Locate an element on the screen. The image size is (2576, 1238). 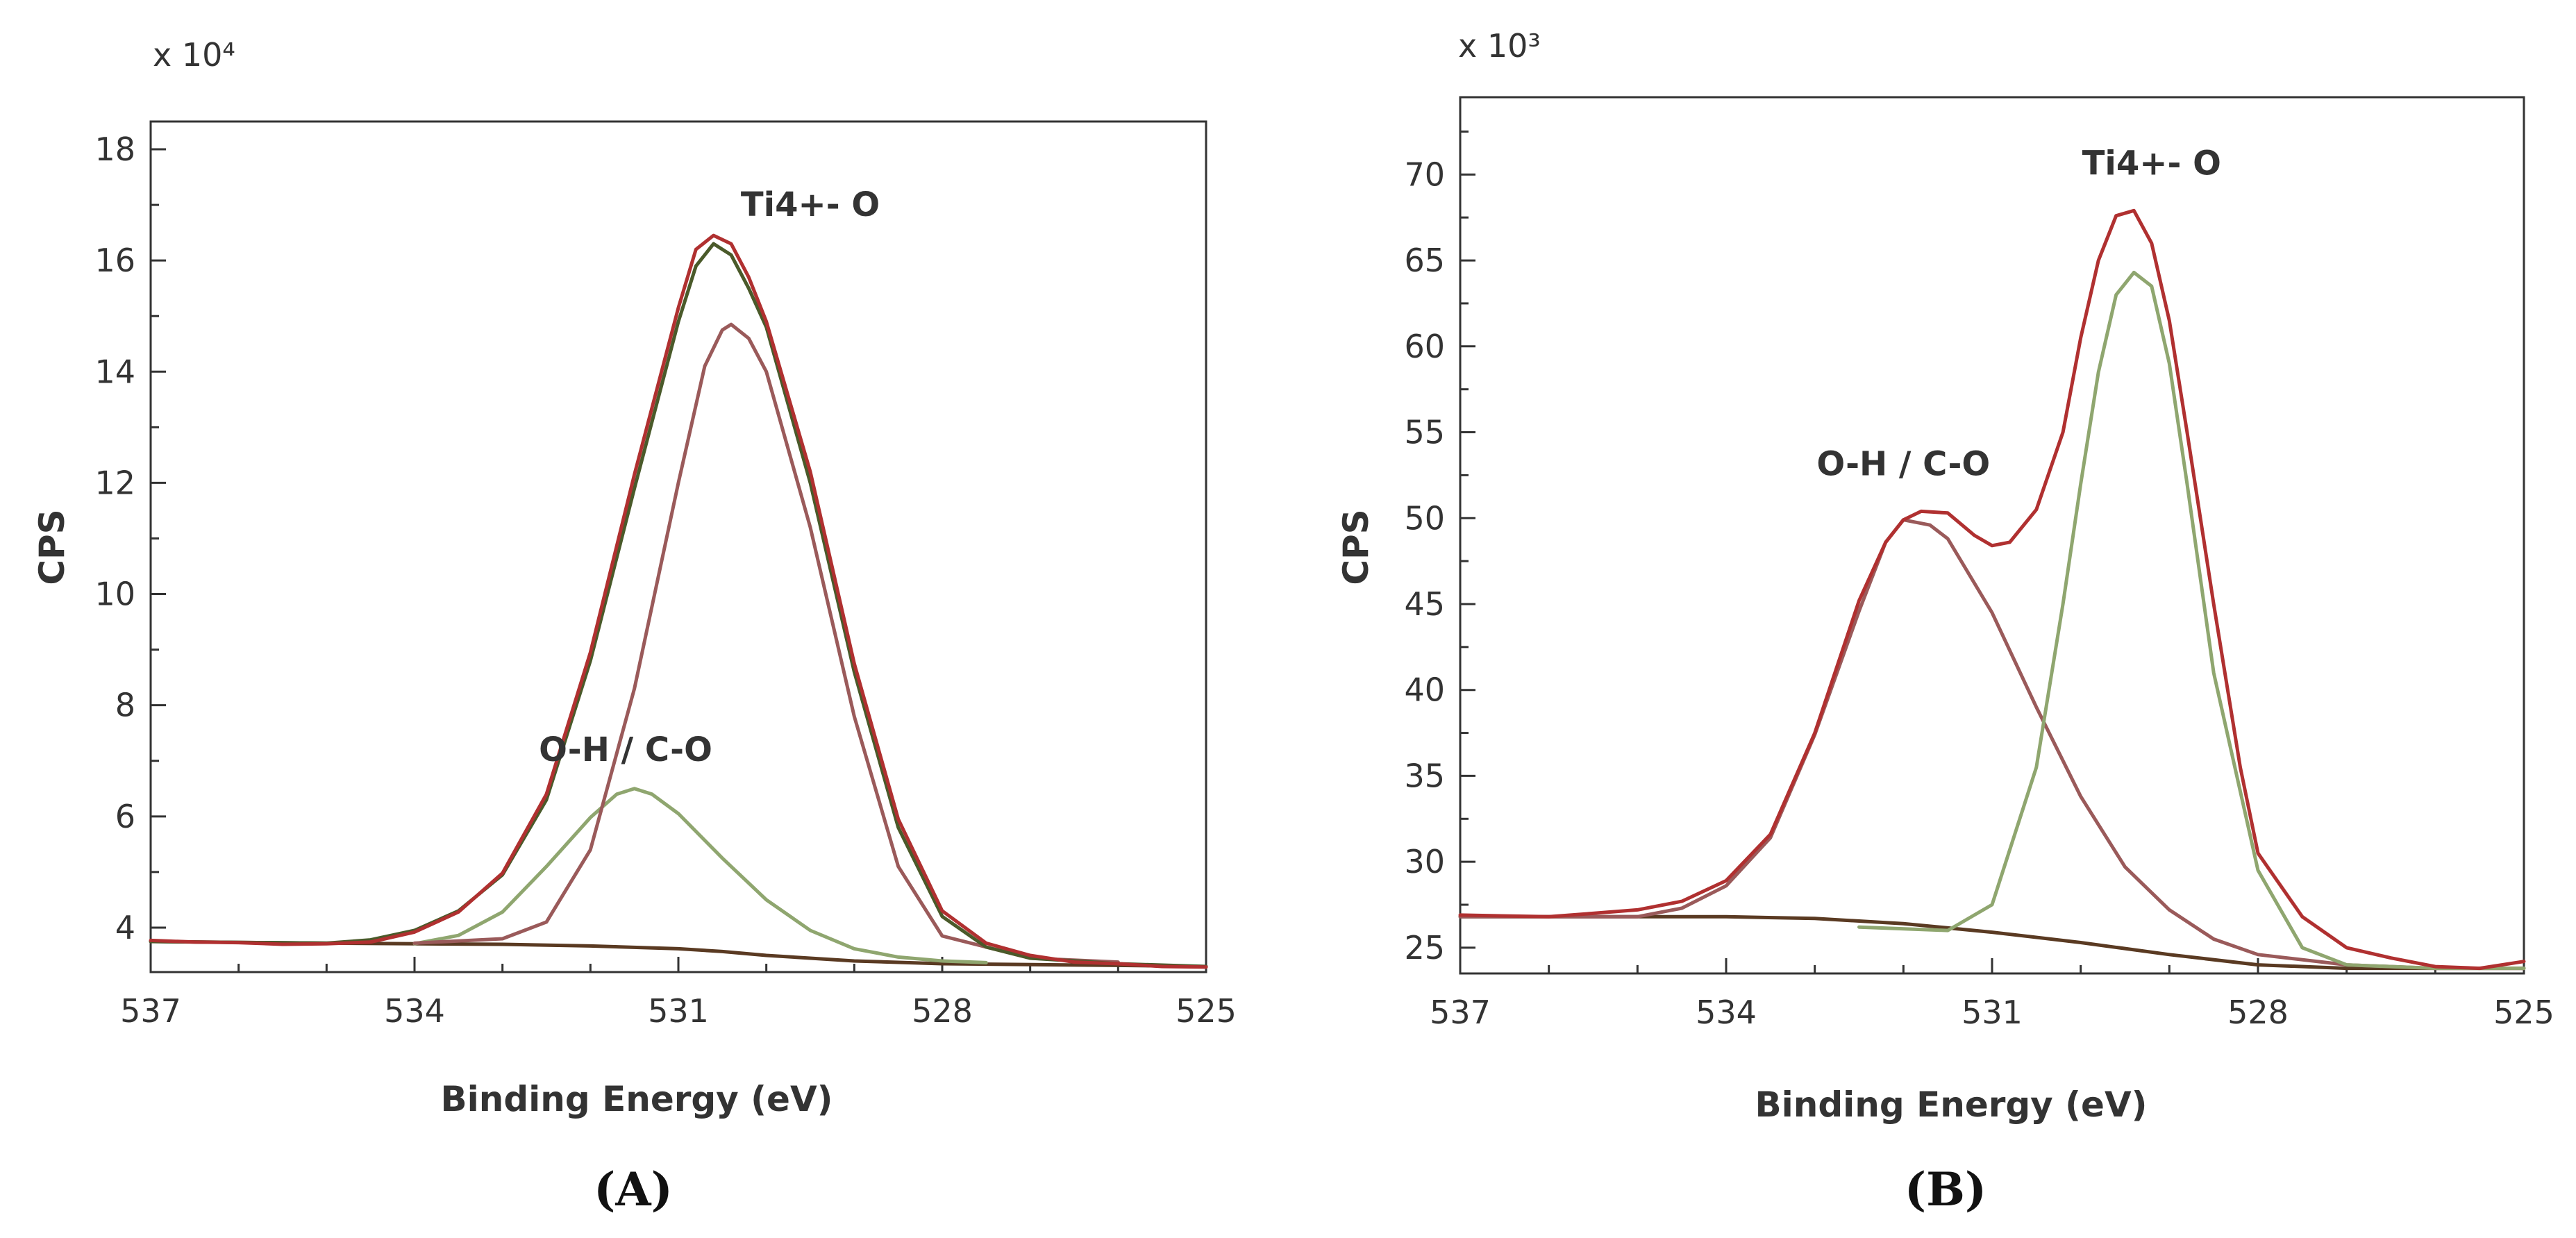
panel-a-y-tick-label: 10 is located at coordinates (114, 594).